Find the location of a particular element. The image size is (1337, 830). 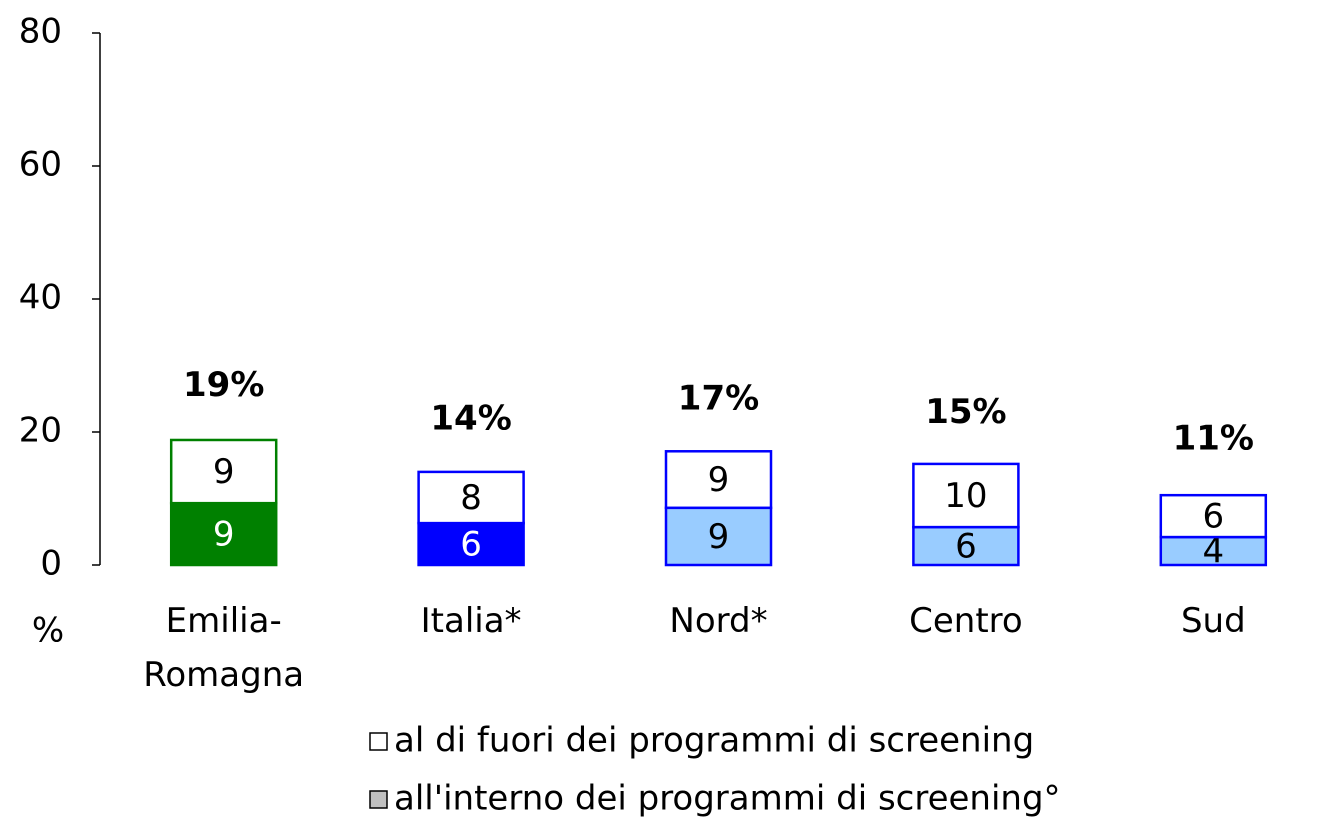

total-label: 15% is located at coordinates (965, 412).